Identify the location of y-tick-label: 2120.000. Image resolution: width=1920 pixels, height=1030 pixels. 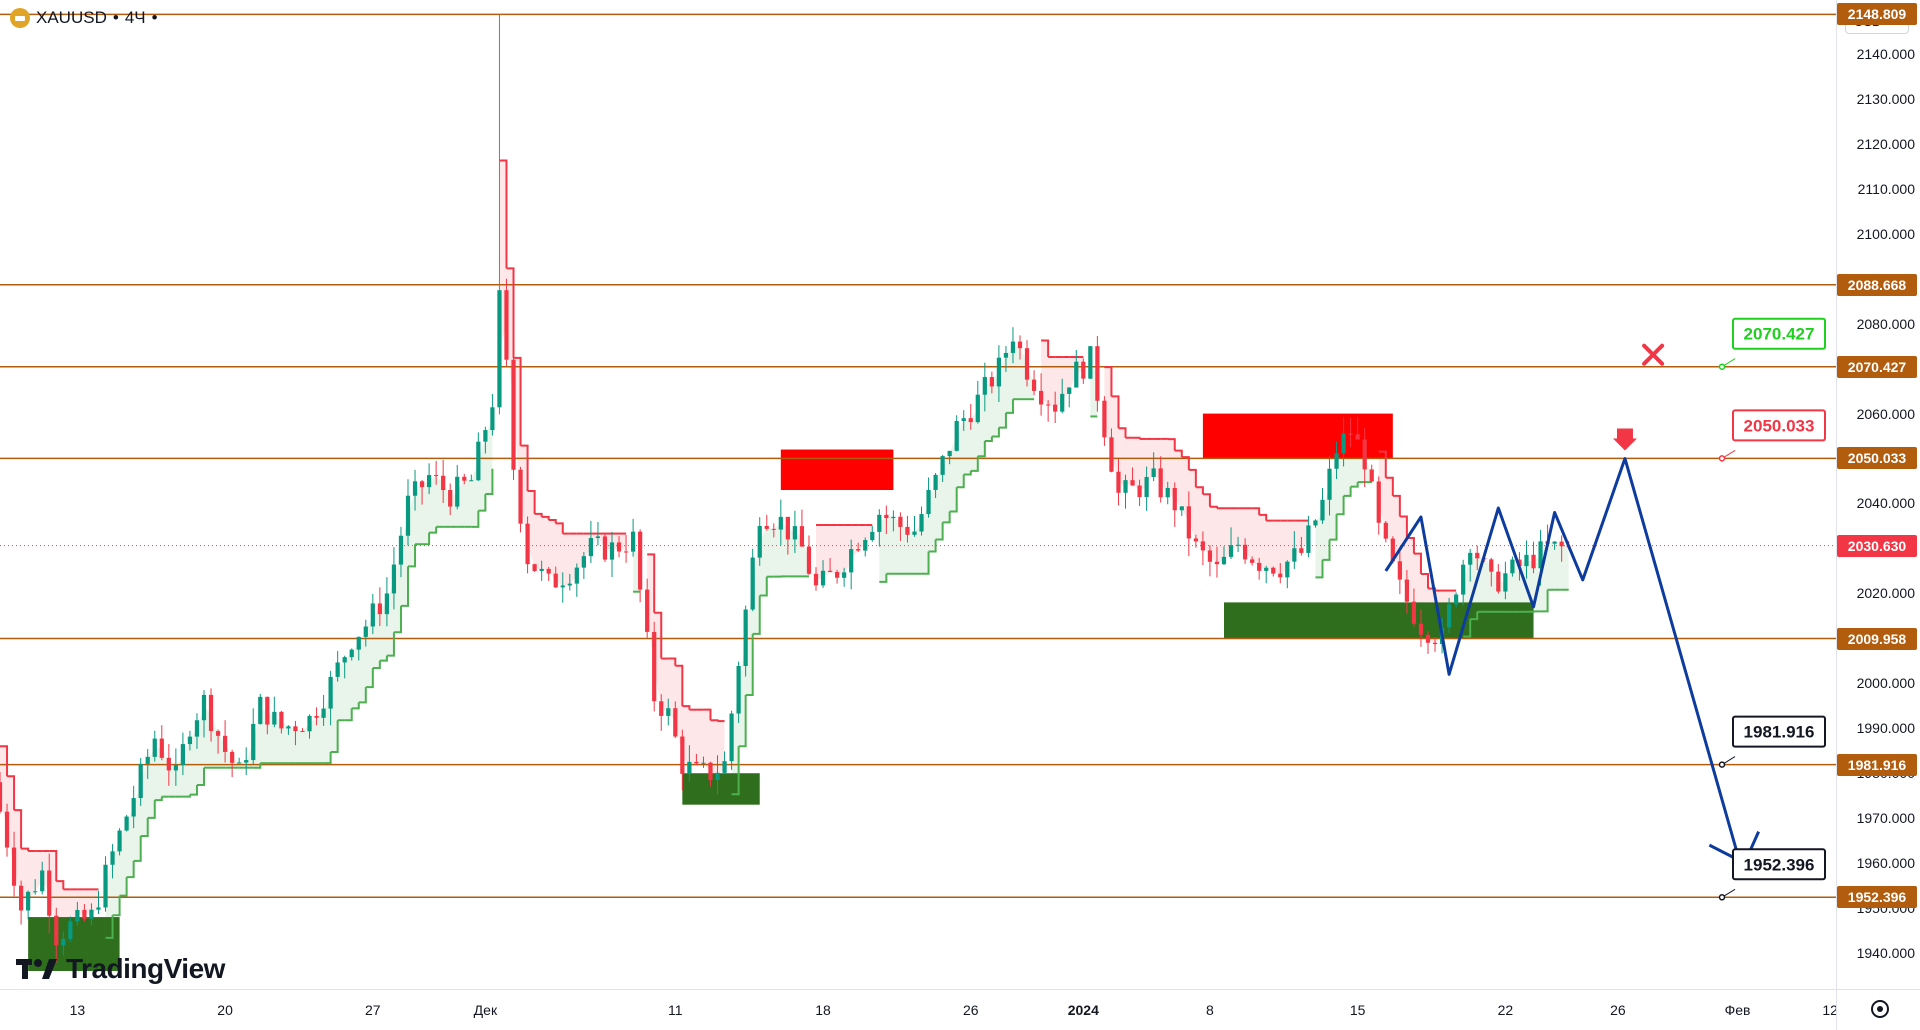
(1886, 144).